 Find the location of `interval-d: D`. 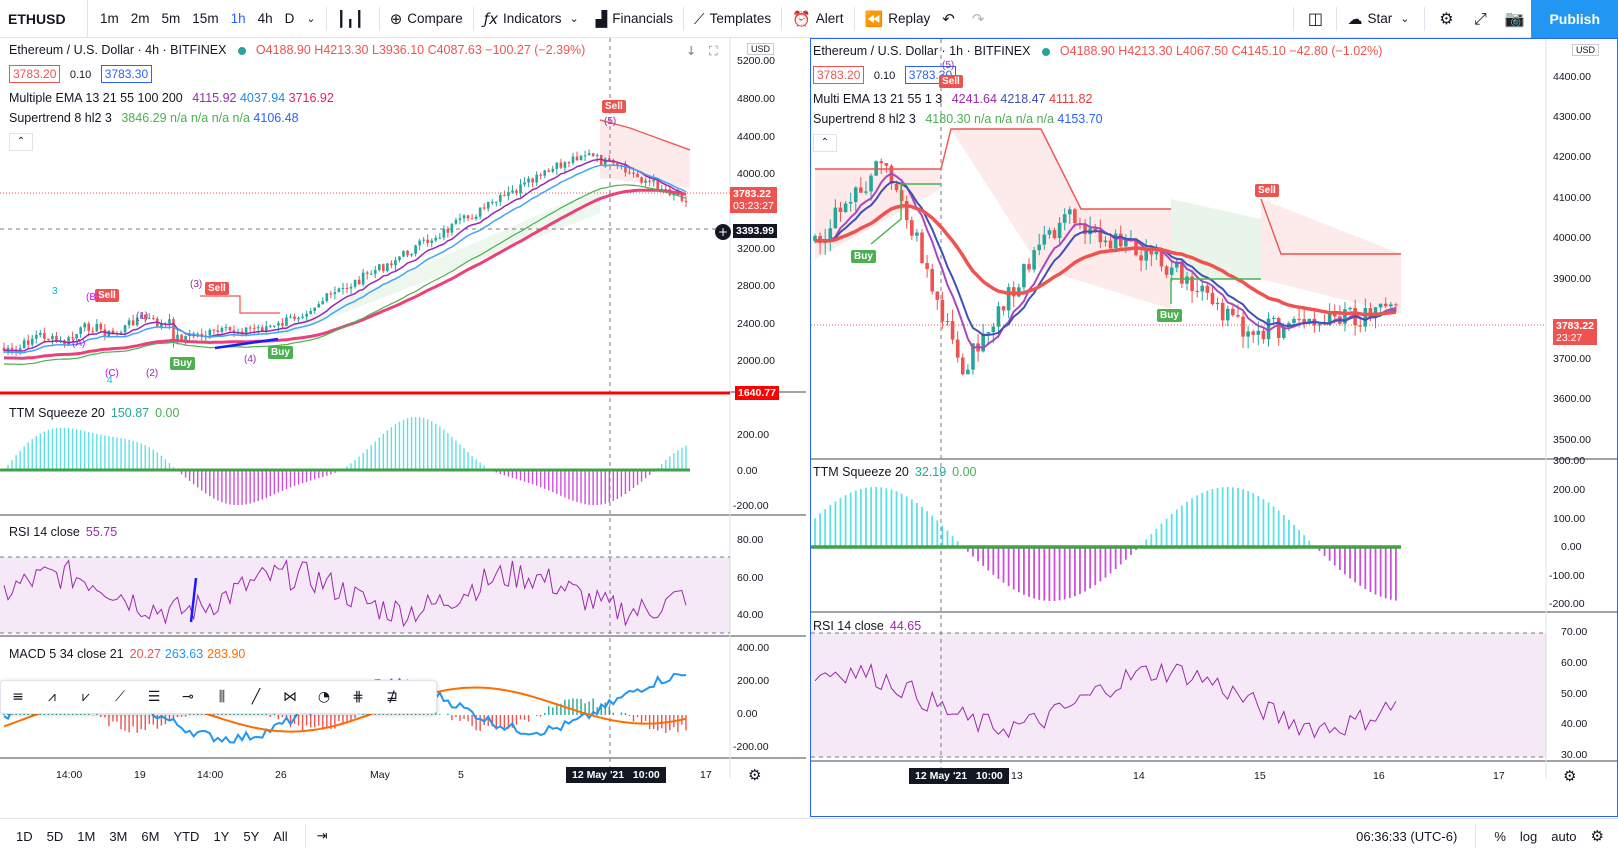

interval-d: D is located at coordinates (289, 18).